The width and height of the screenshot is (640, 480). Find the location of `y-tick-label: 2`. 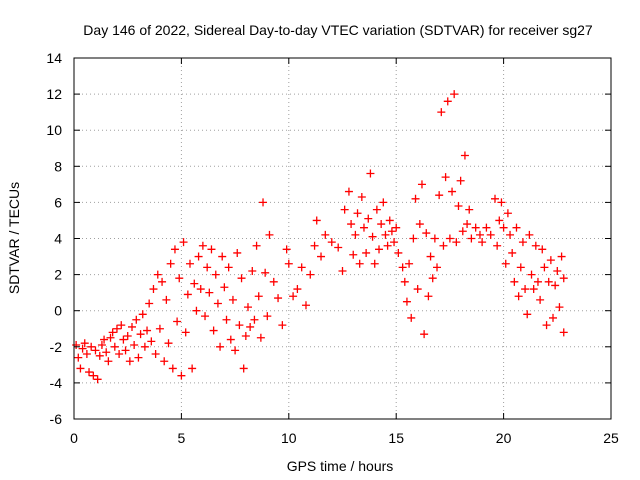

y-tick-label: 2 is located at coordinates (58, 275).